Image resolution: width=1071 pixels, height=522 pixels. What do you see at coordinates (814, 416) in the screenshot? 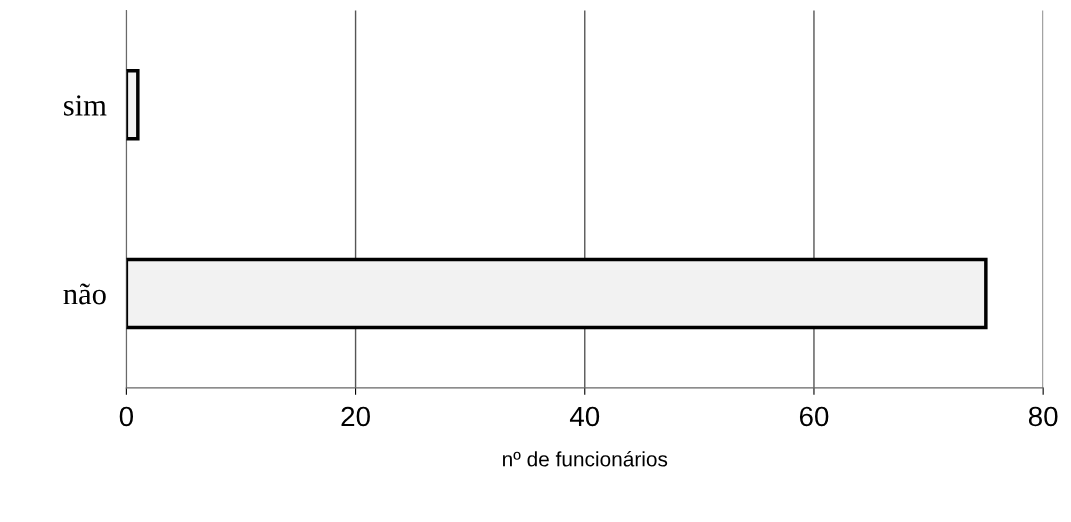
I see `x-tick-label: 60` at bounding box center [814, 416].